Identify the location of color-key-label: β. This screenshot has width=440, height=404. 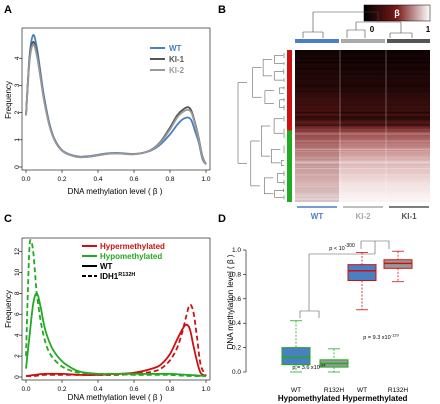
(397, 13).